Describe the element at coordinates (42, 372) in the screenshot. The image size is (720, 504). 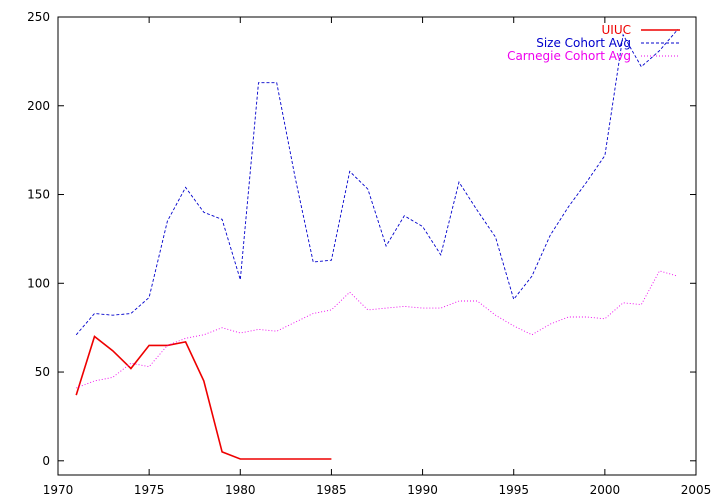
I see `y-tick-label: 50` at that location.